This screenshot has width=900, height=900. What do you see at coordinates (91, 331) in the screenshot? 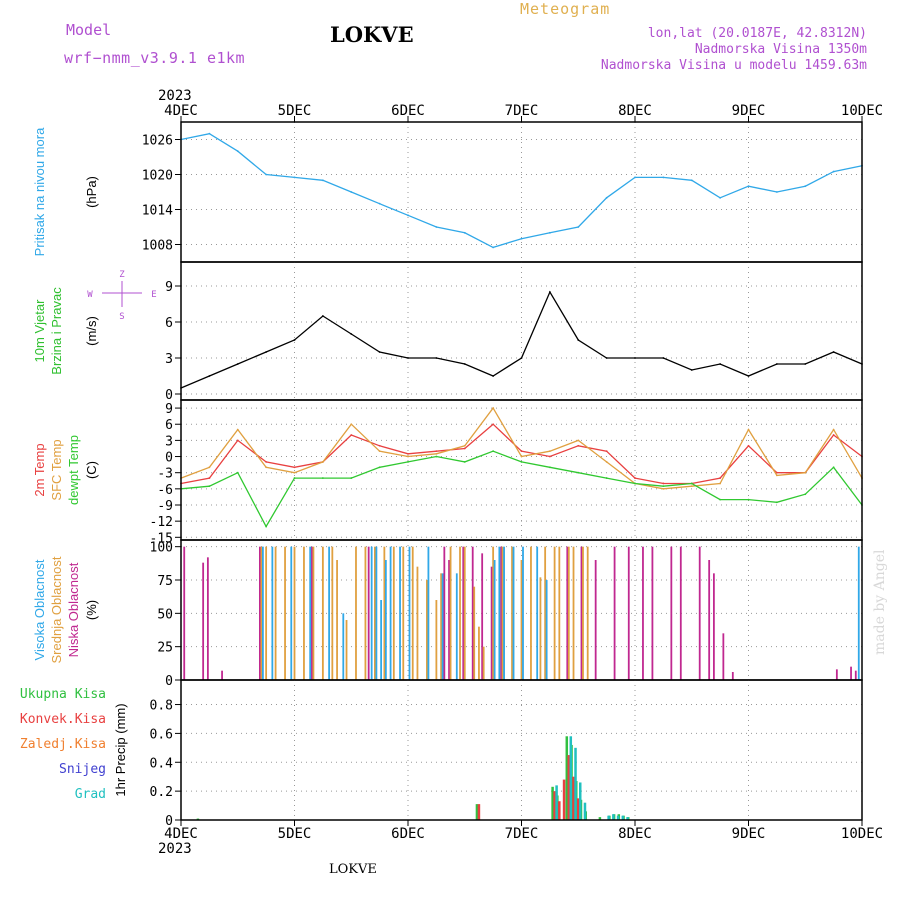
I see `y-axis-label: (m/s)` at bounding box center [91, 331].